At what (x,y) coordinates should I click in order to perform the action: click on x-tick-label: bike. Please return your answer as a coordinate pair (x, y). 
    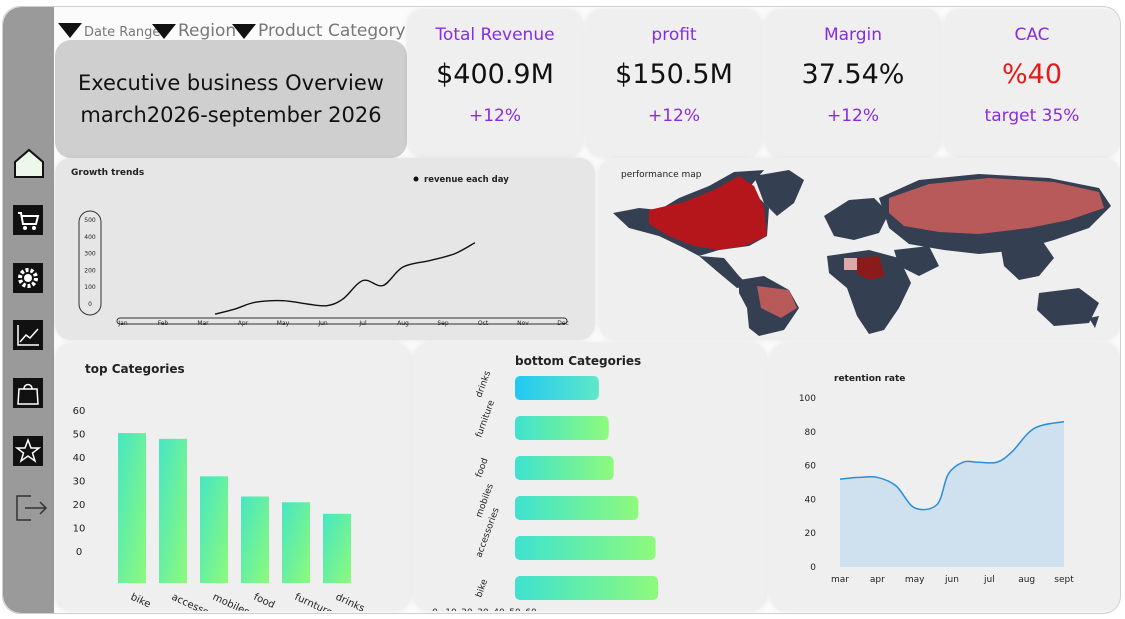
    Looking at the image, I should click on (140, 601).